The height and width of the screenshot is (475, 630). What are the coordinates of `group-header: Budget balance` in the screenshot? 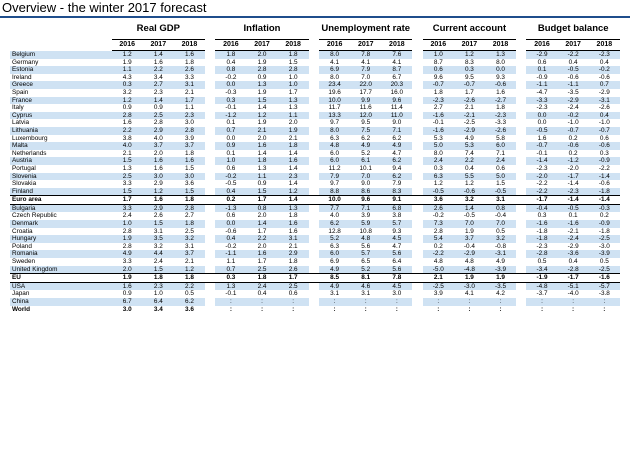 It's located at (573, 29).